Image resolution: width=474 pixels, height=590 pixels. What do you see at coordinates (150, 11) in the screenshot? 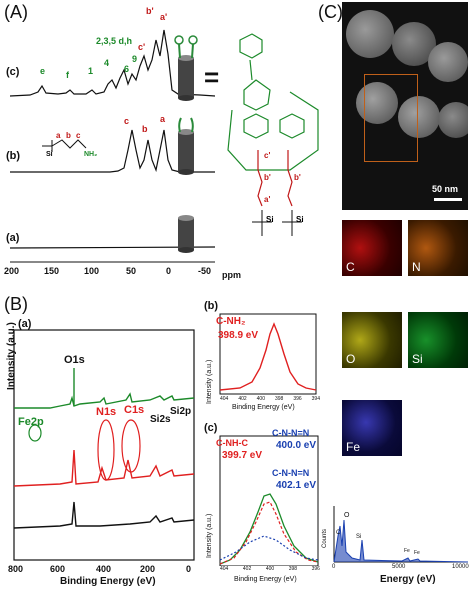
I see `peak-c-bprime: b'` at bounding box center [150, 11].